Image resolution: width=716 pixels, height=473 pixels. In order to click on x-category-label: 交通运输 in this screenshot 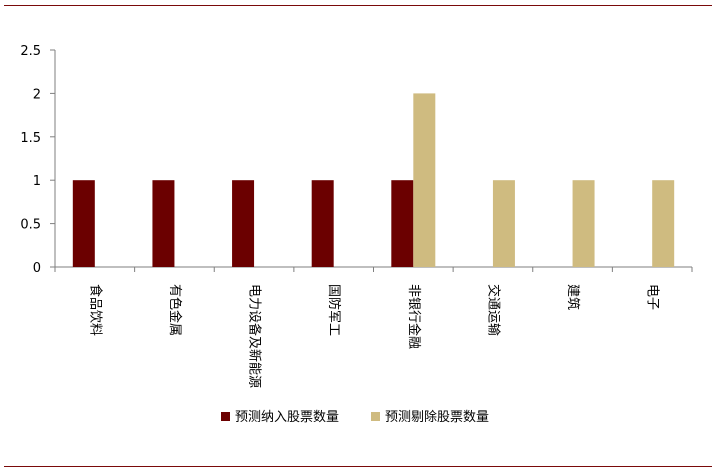, I will do `click(493, 310)`.